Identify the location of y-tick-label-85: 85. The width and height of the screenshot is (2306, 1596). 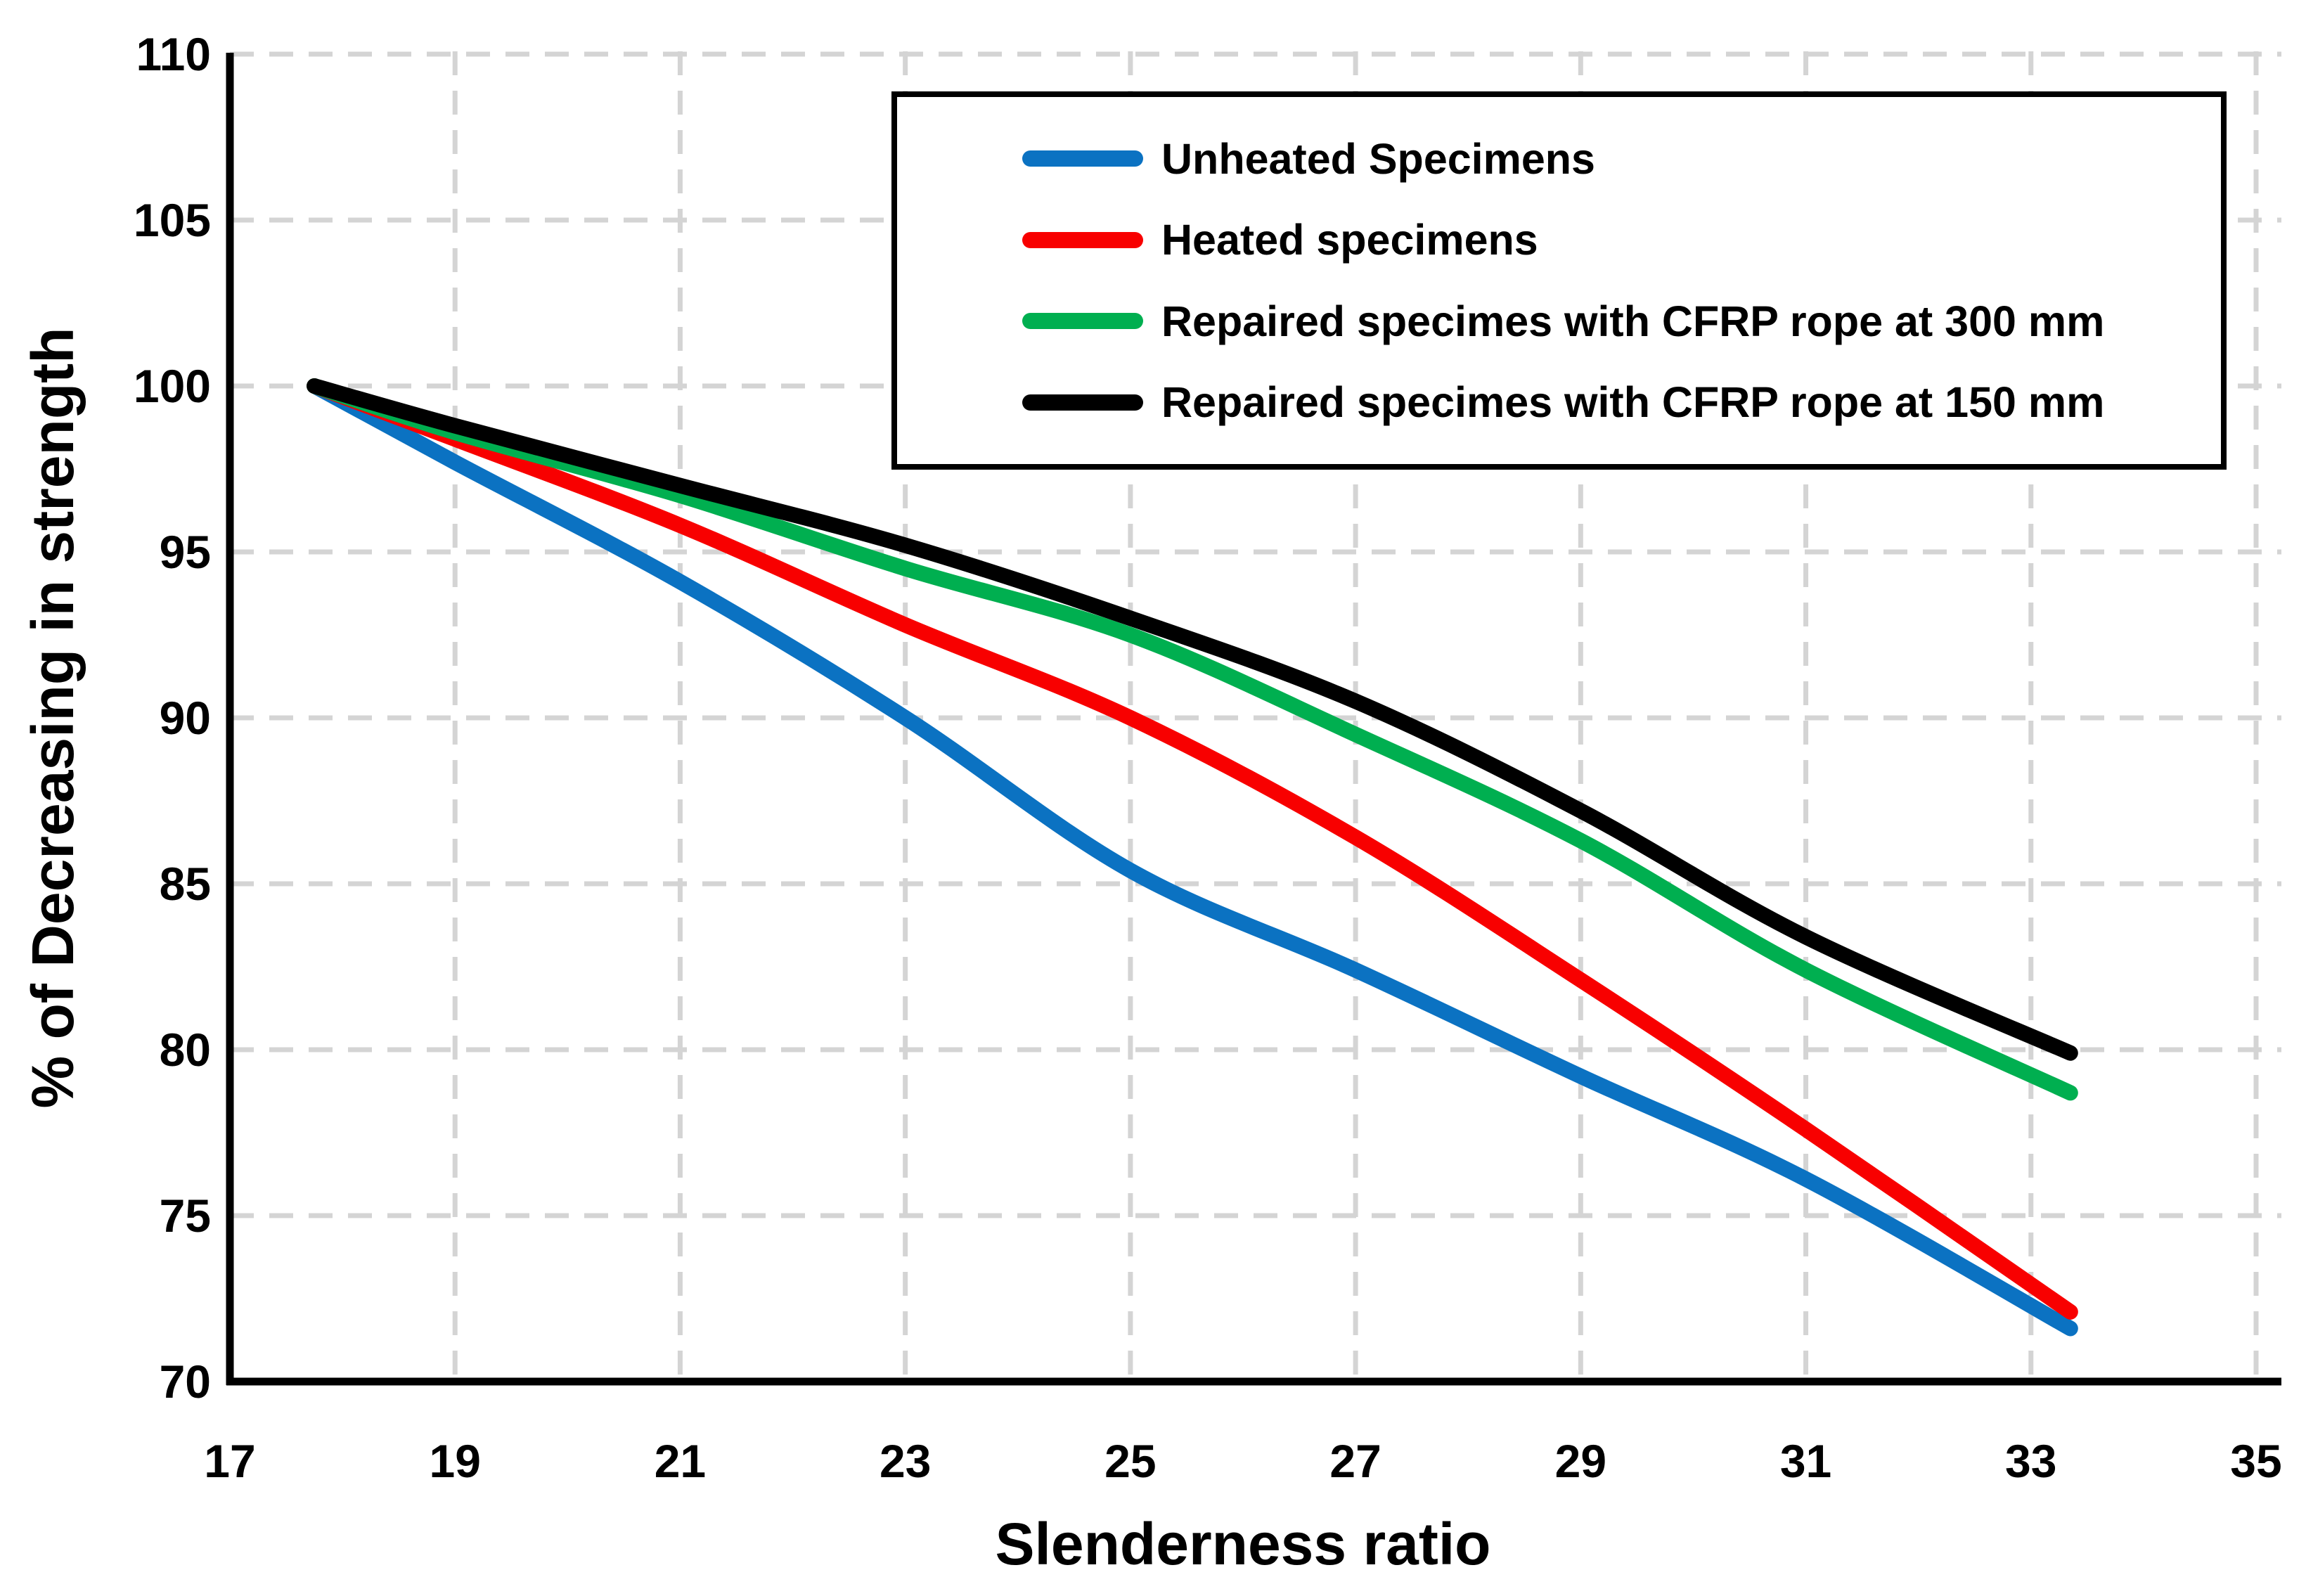
(185, 884).